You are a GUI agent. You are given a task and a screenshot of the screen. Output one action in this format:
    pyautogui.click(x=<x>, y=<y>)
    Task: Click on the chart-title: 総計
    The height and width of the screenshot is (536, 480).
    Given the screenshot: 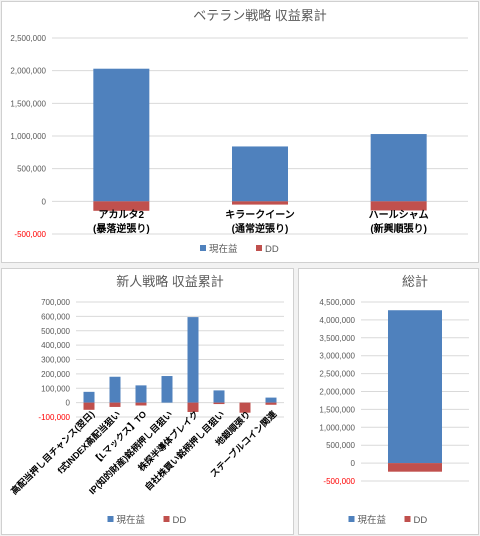 What is the action you would take?
    pyautogui.click(x=415, y=281)
    